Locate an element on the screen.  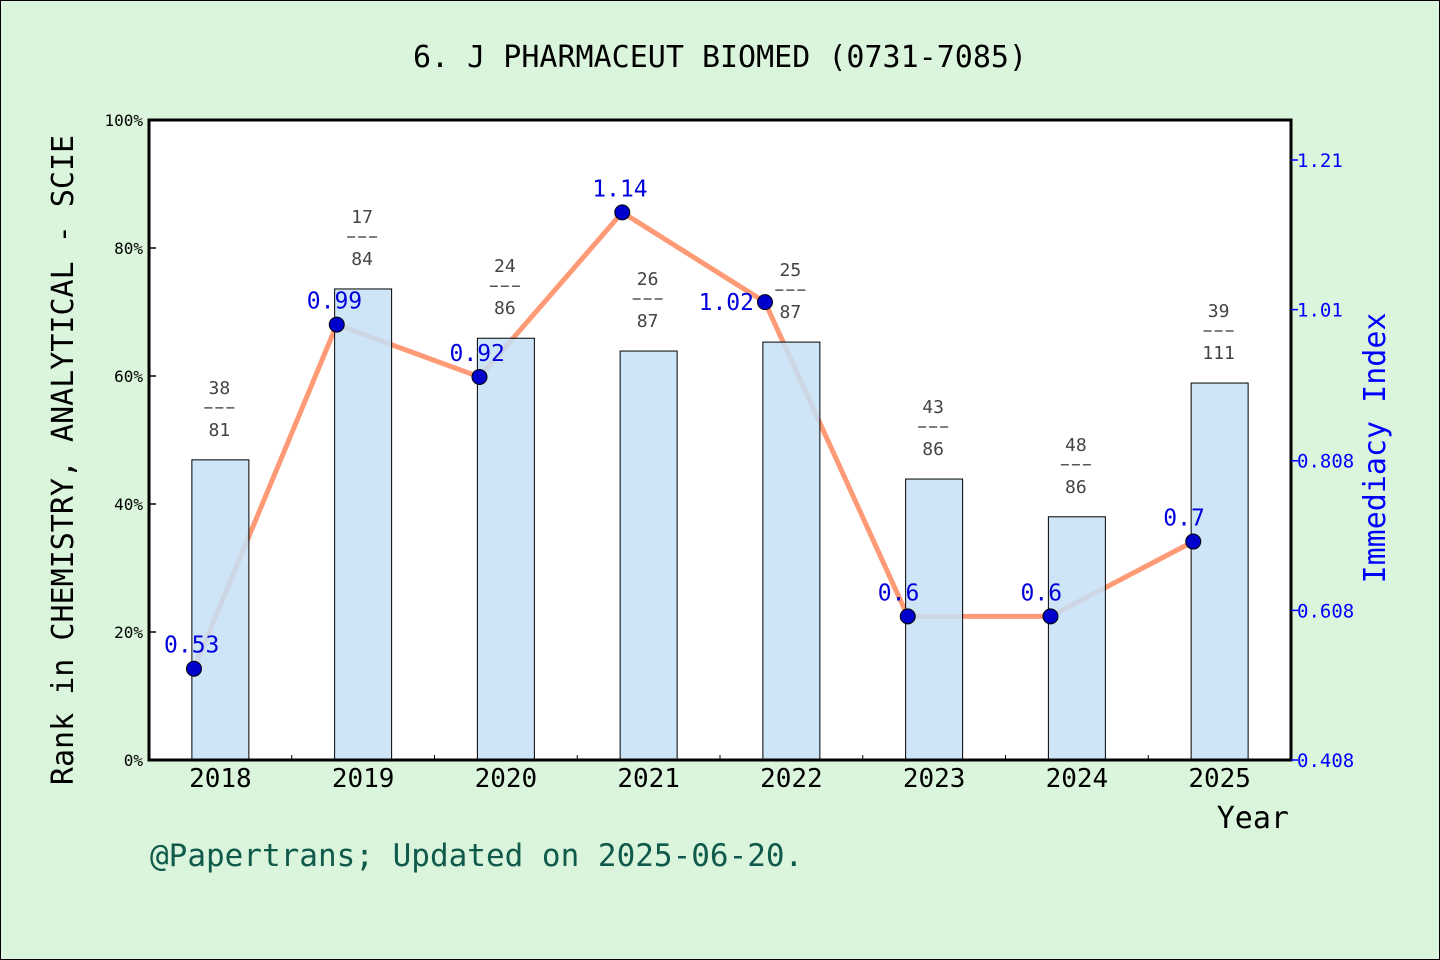
bar-rank-label: 38 is located at coordinates (220, 388).